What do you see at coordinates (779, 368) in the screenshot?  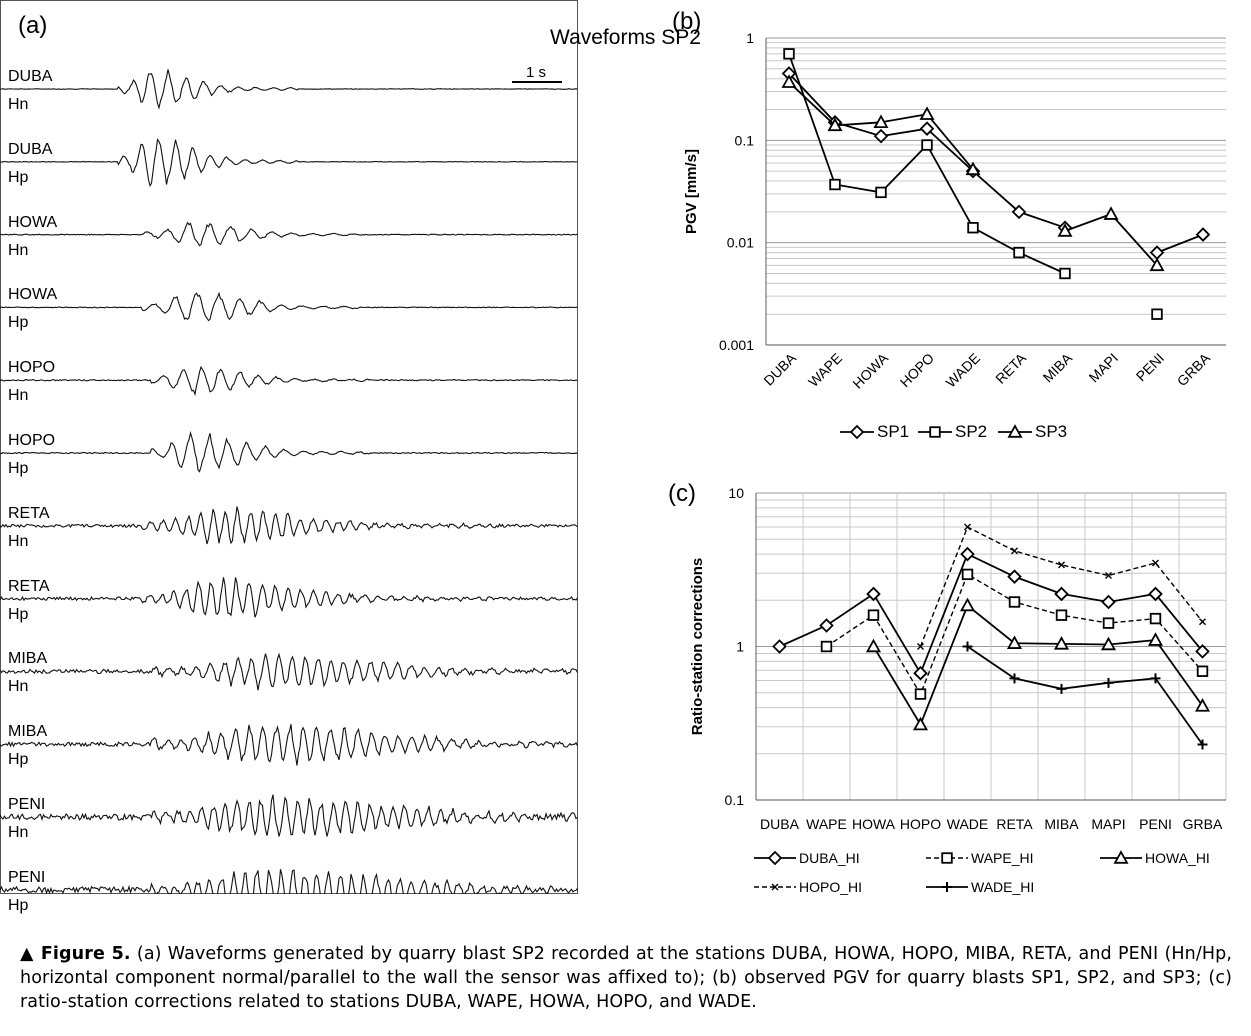 I see `x-tick-label: DUBA` at bounding box center [779, 368].